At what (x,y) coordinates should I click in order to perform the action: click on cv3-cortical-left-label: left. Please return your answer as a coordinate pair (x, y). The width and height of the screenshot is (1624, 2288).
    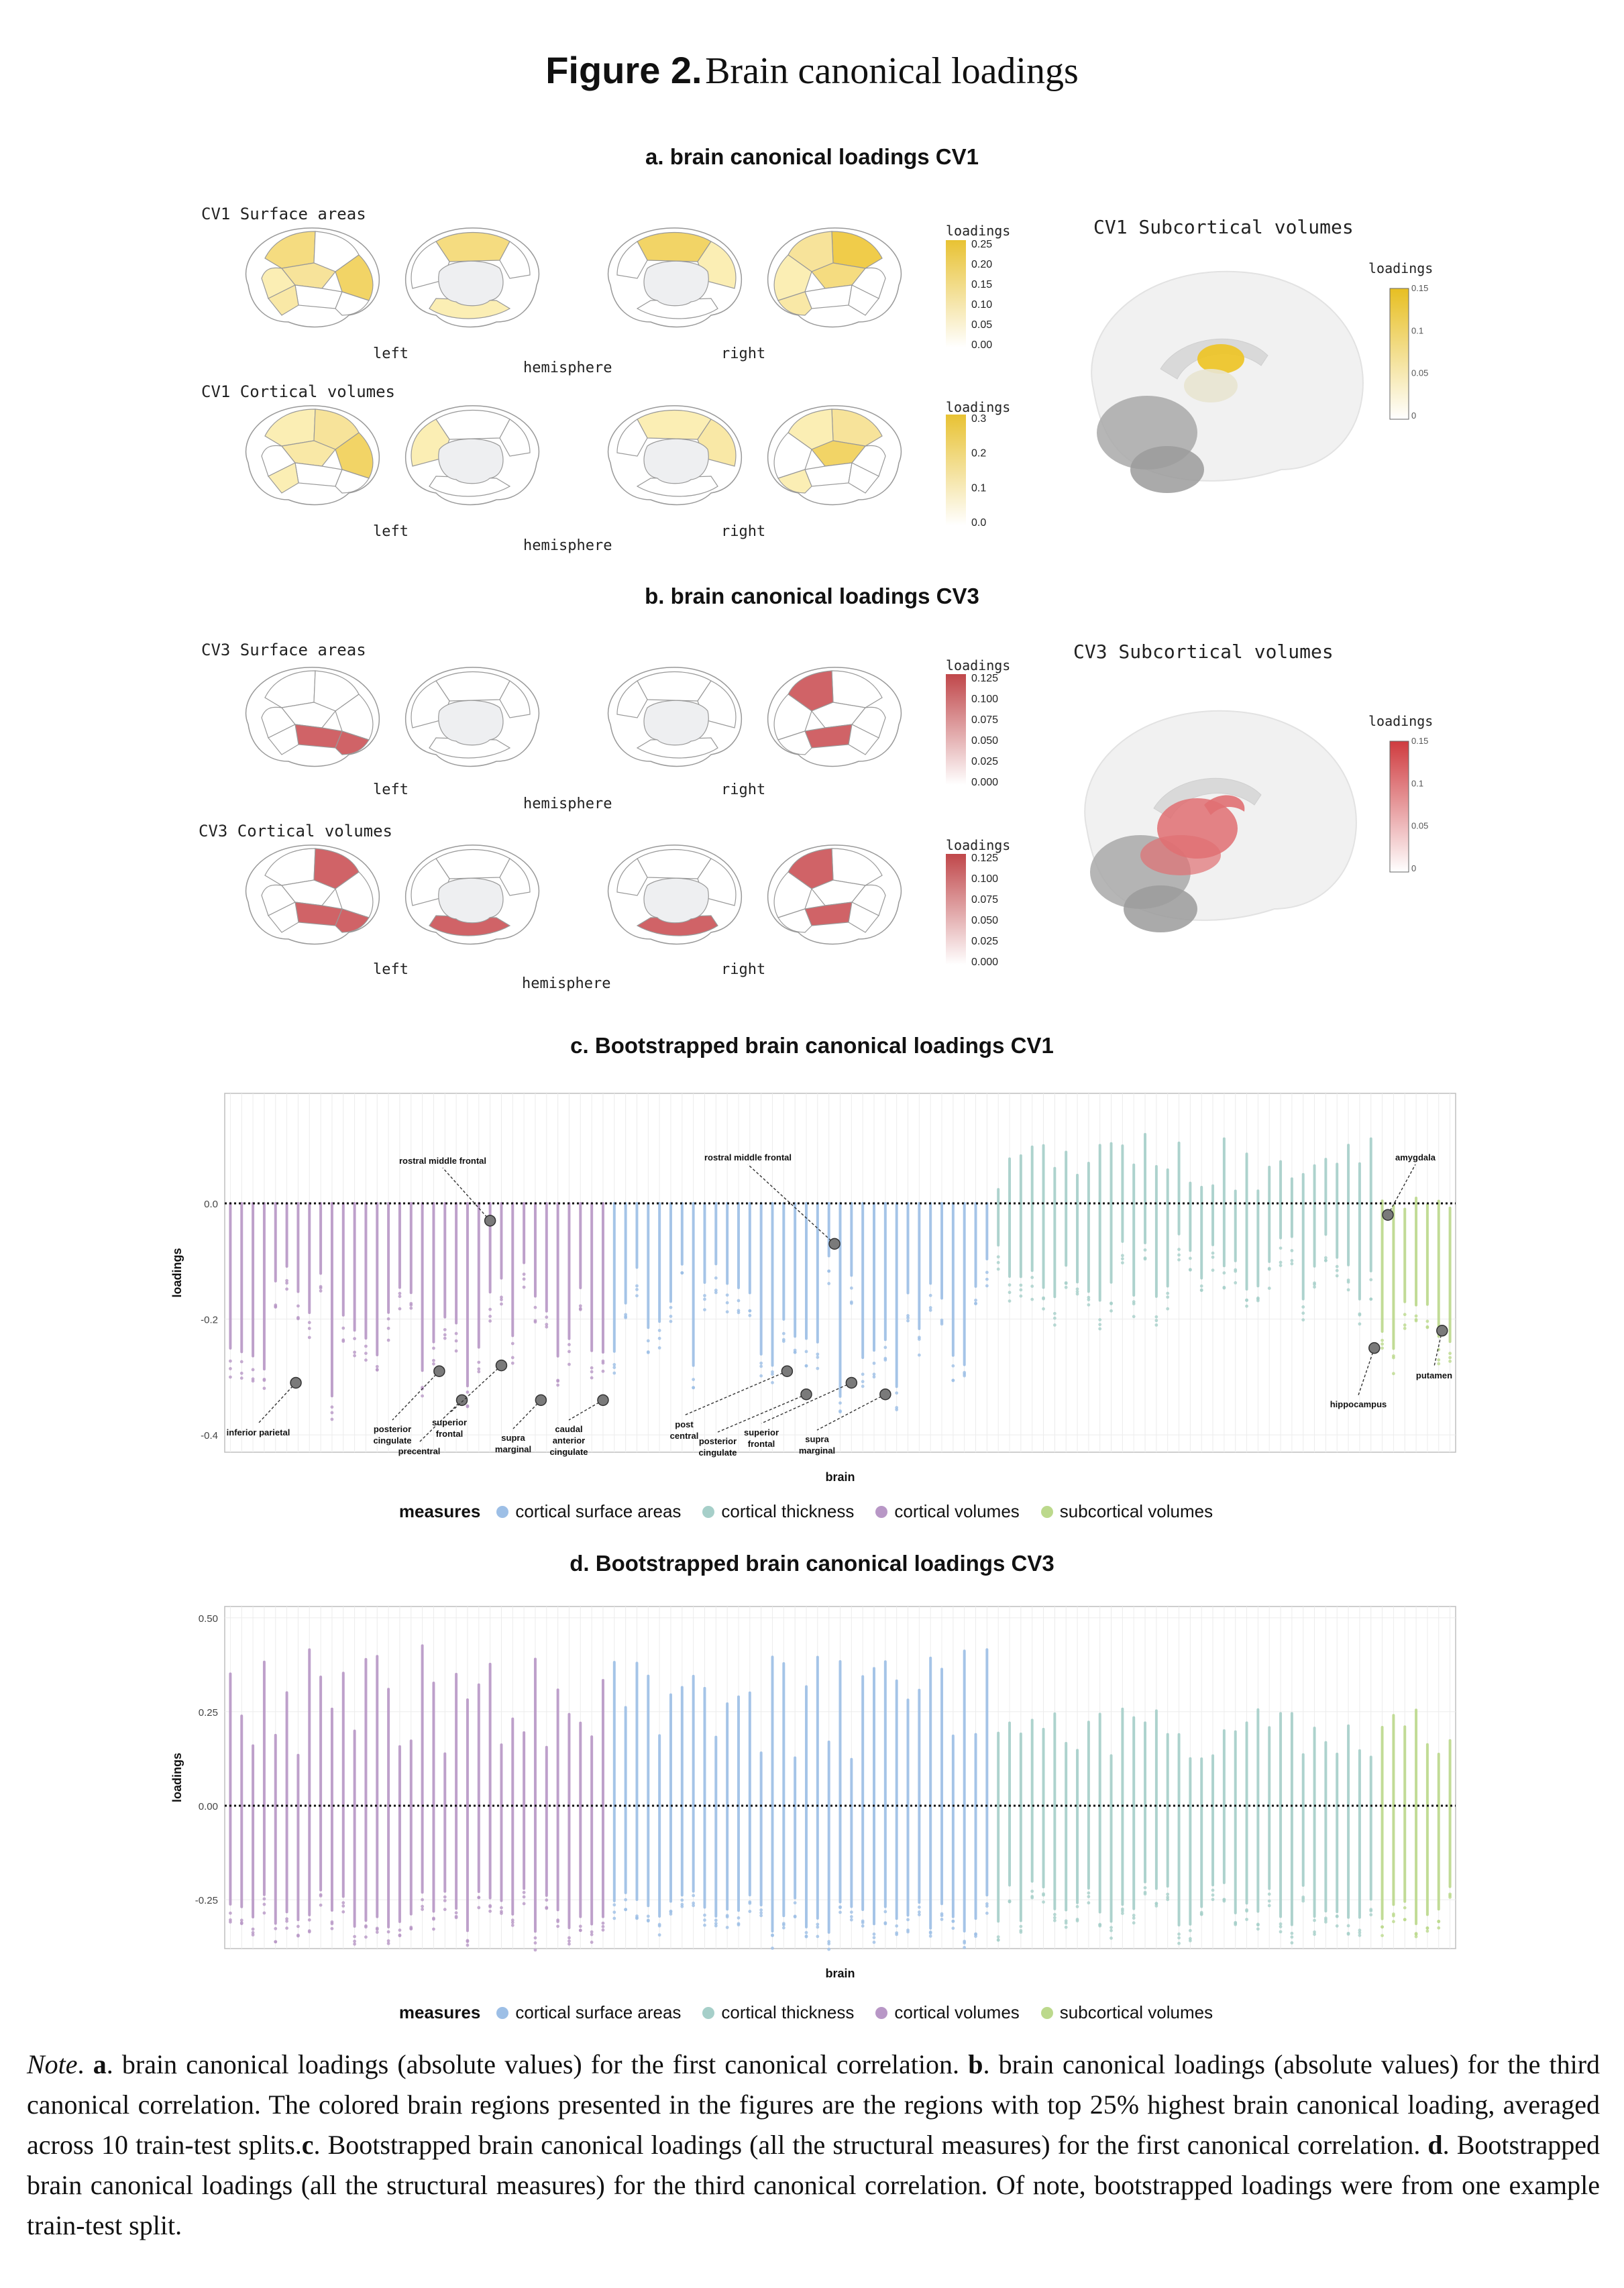
    Looking at the image, I should click on (391, 969).